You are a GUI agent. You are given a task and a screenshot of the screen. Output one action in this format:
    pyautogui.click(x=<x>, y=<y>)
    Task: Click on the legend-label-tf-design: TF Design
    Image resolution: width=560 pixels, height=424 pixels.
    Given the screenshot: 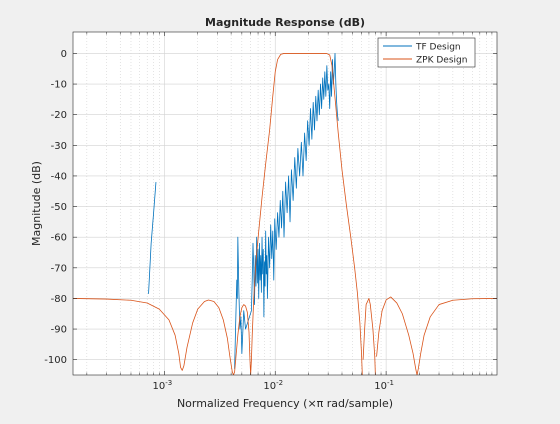 What is the action you would take?
    pyautogui.click(x=438, y=48)
    